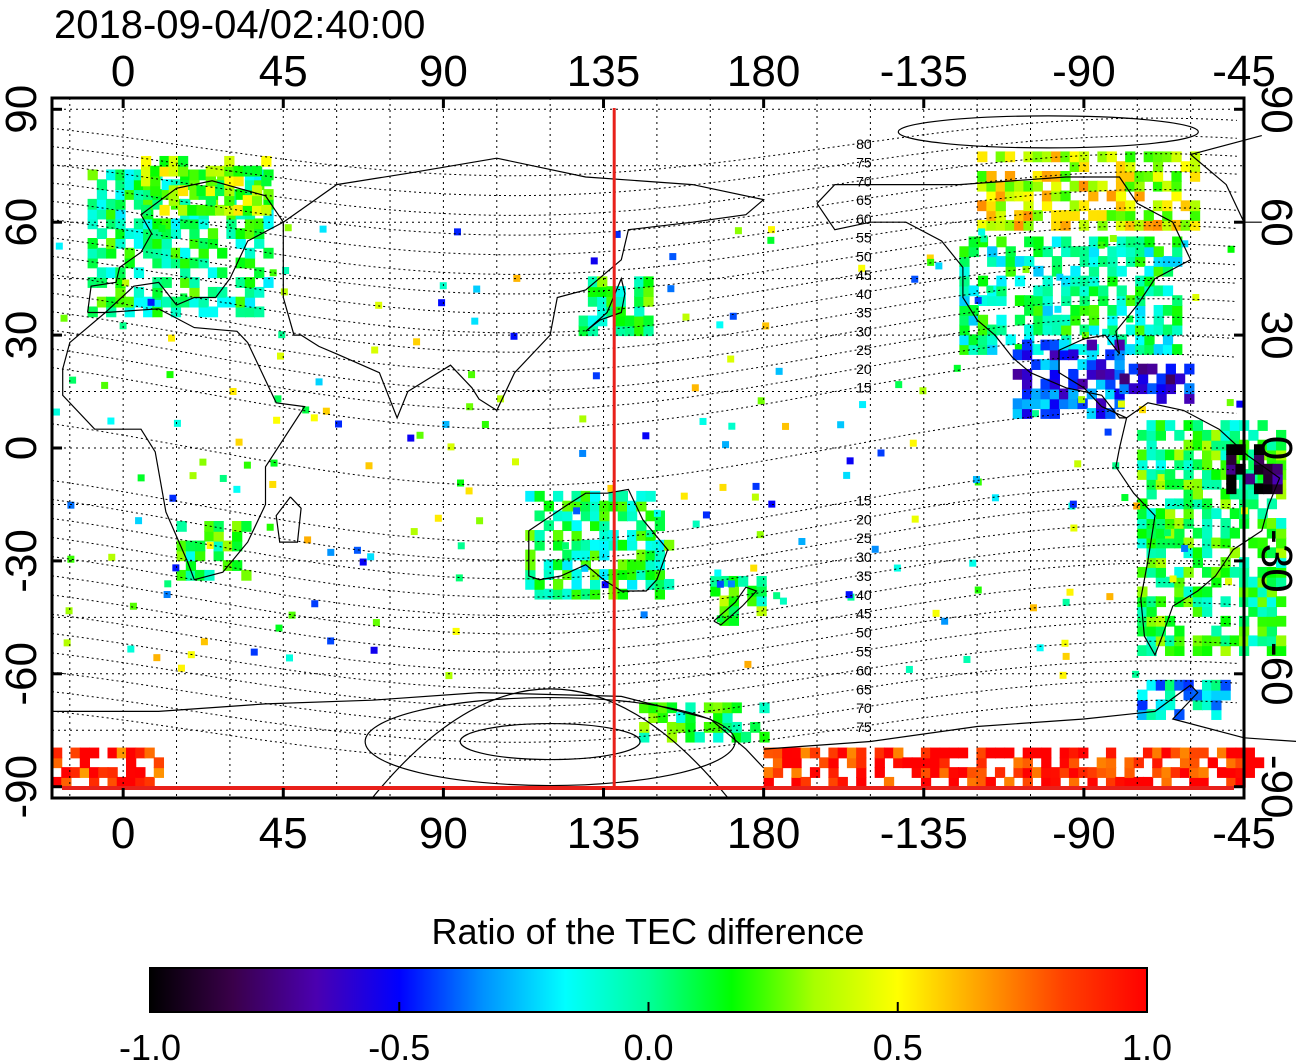  I want to click on mlat-label: 15, so click(864, 501).